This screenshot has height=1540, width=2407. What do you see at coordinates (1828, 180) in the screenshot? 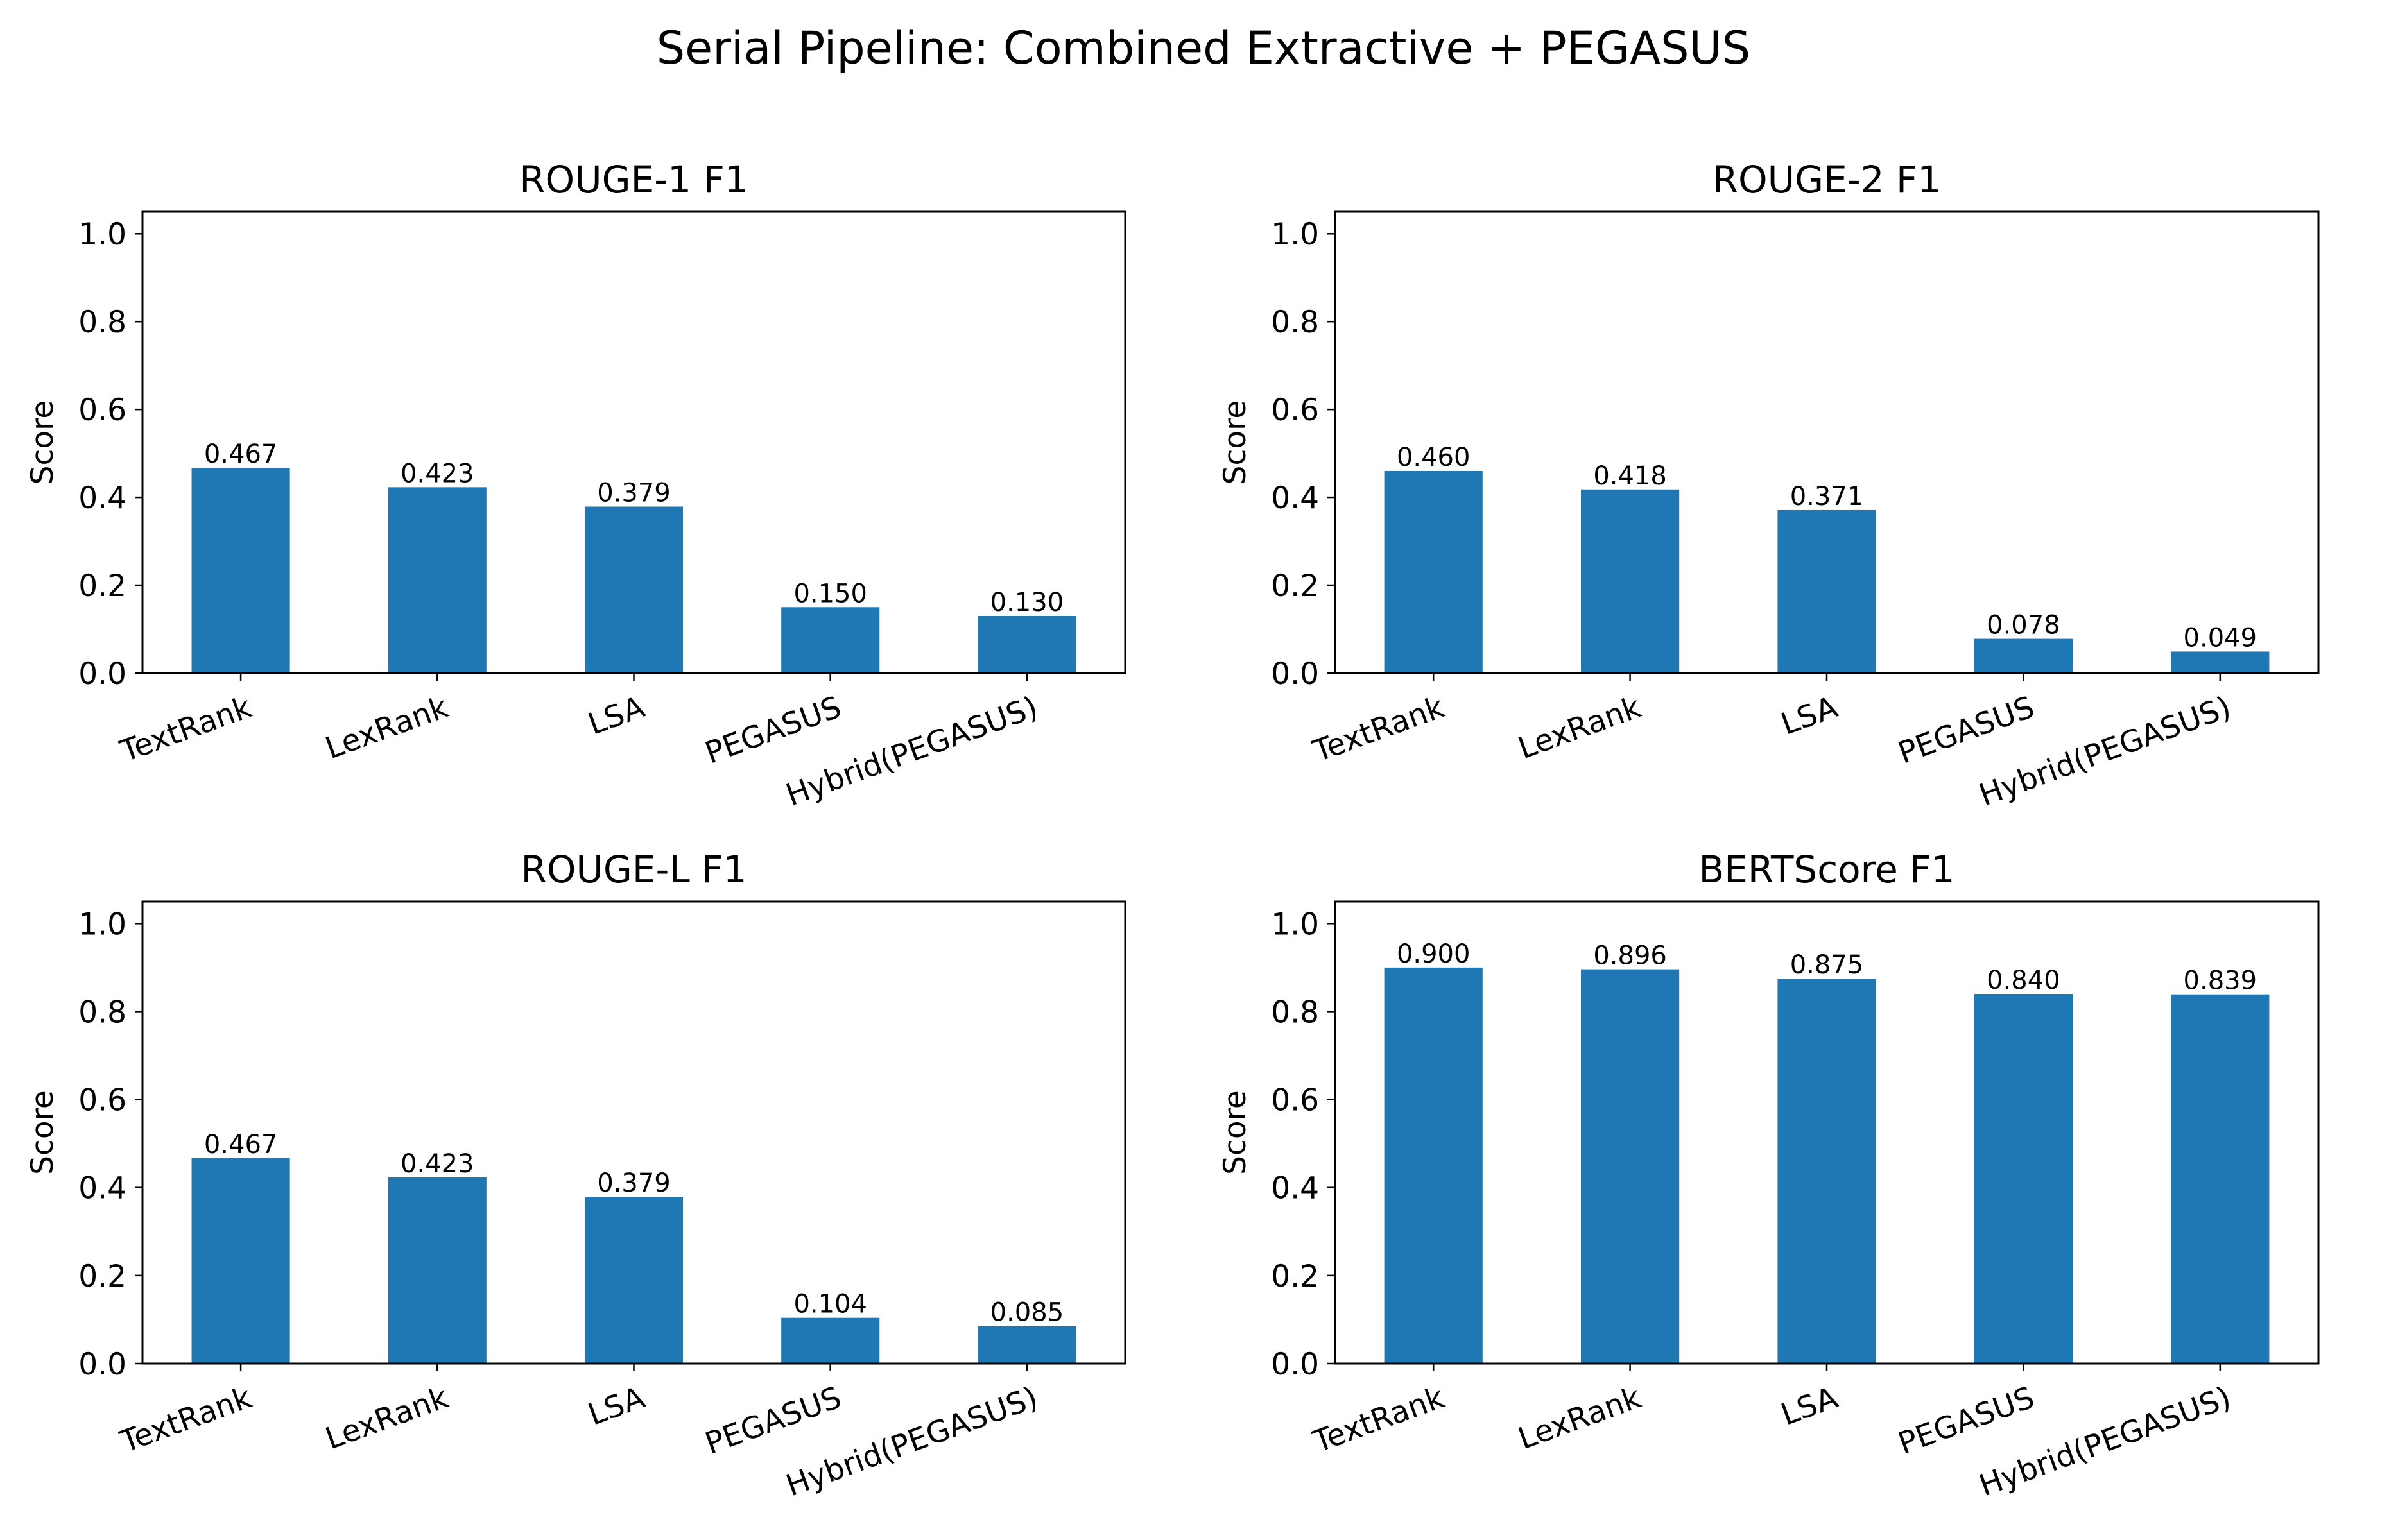
I see `subplot-title: ROUGE-2 F1` at bounding box center [1828, 180].